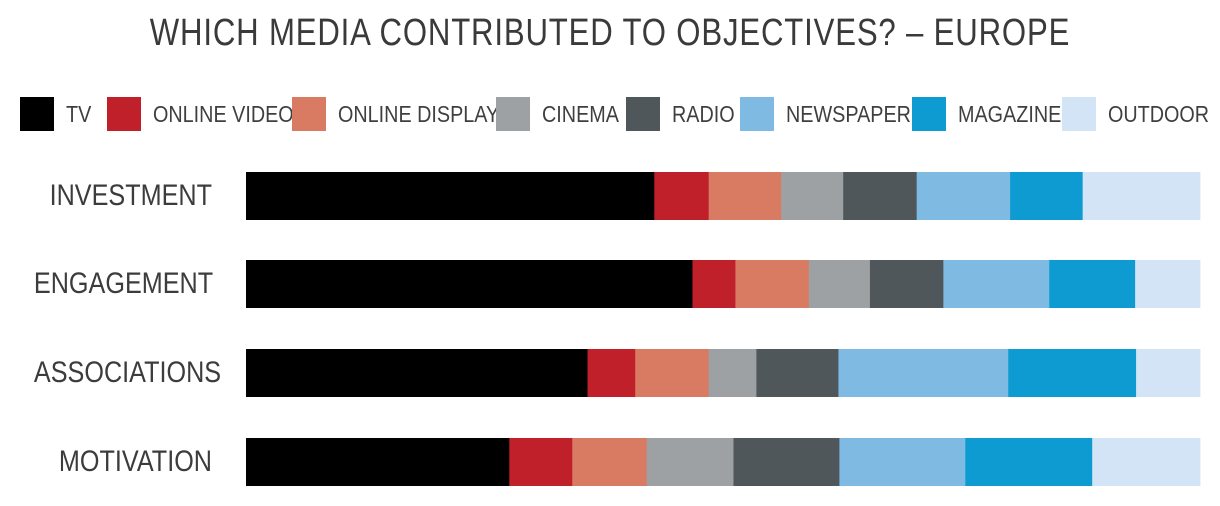 This screenshot has height=506, width=1220. What do you see at coordinates (580, 113) in the screenshot?
I see `legend-label: CINEMA` at bounding box center [580, 113].